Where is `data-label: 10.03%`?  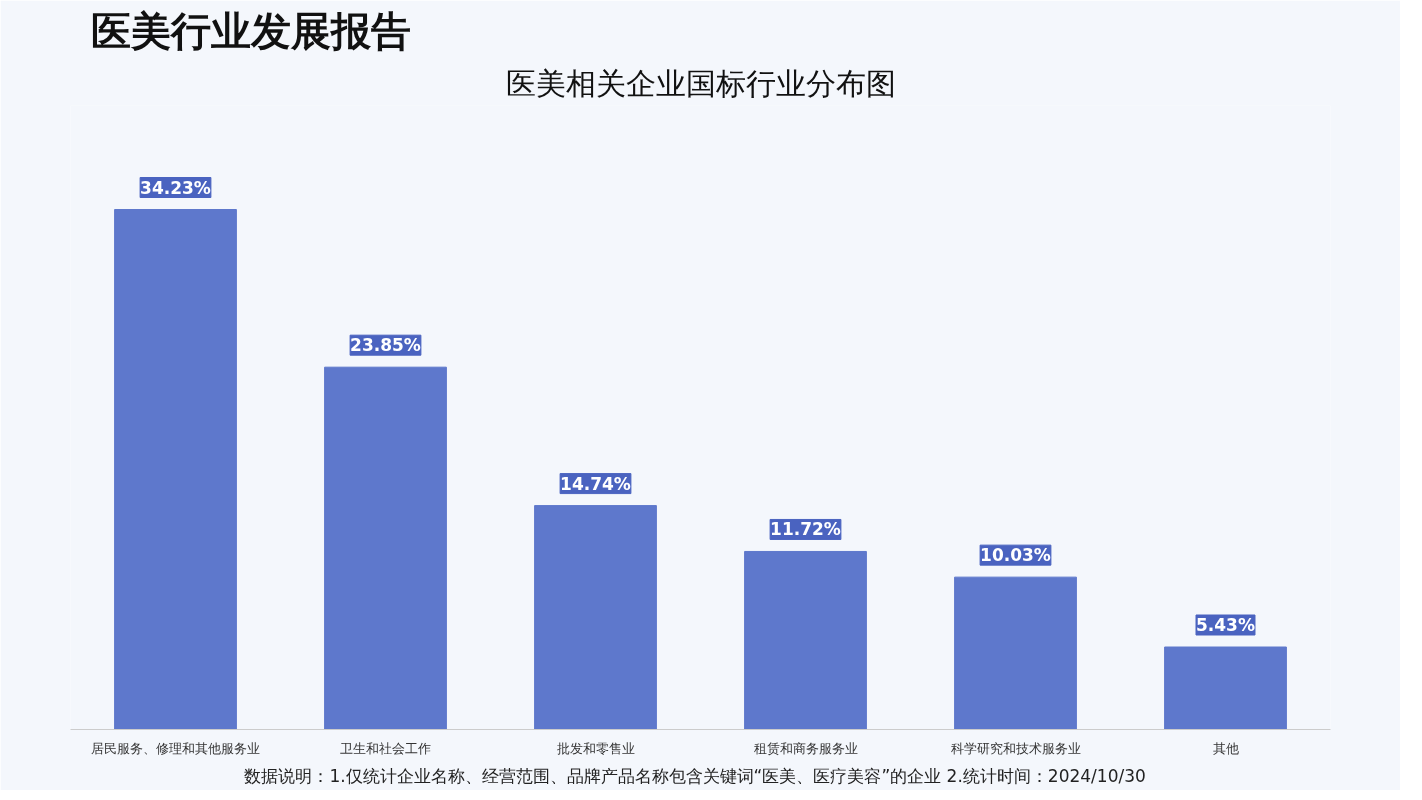 data-label: 10.03% is located at coordinates (1015, 555).